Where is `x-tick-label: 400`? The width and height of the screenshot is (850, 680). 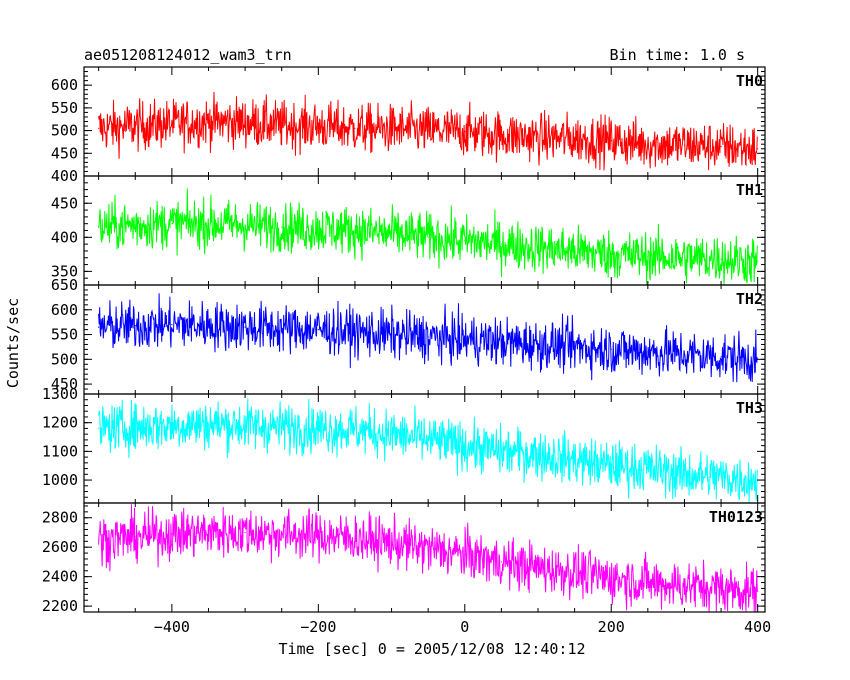
x-tick-label: 400 is located at coordinates (757, 627).